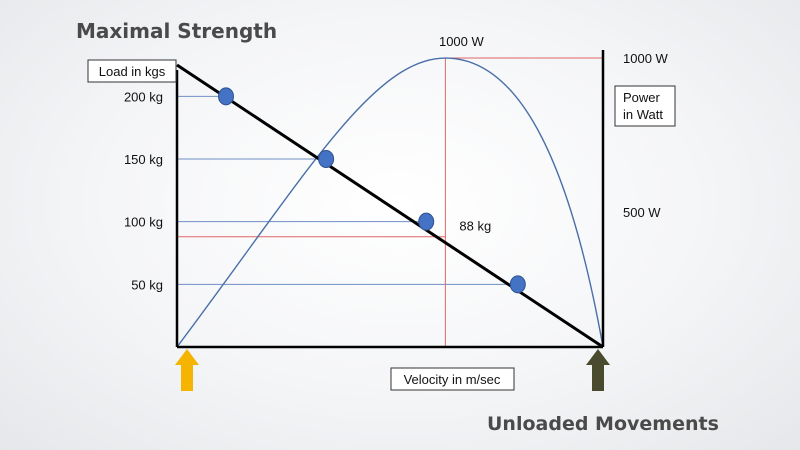 The width and height of the screenshot is (800, 450). I want to click on y-tick-label: 100 kg, so click(143, 222).